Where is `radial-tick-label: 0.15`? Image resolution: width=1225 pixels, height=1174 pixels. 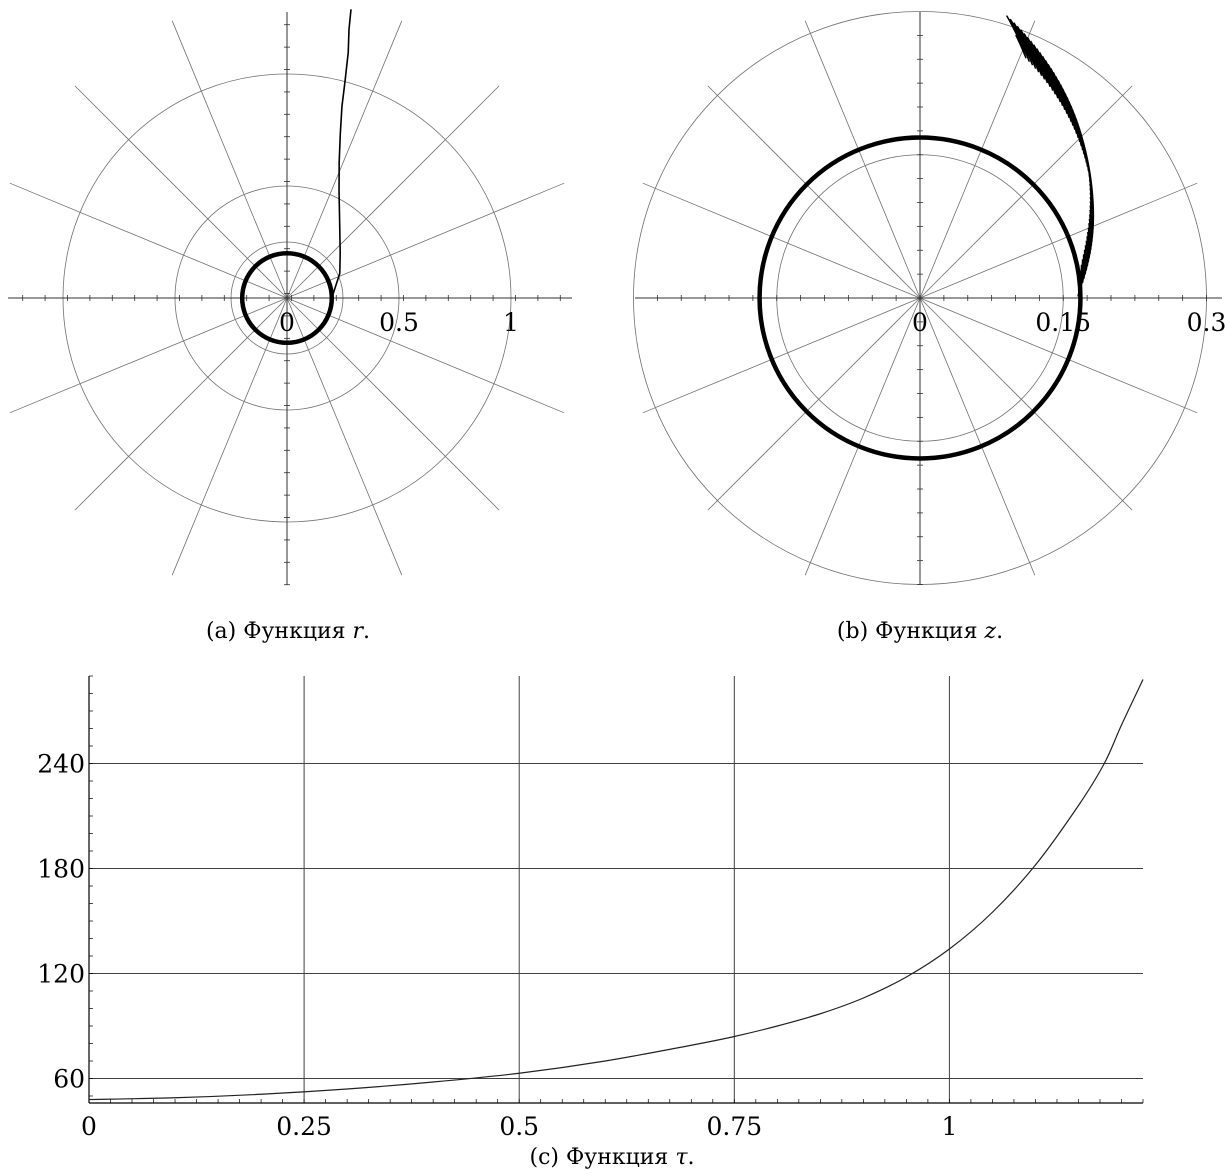 radial-tick-label: 0.15 is located at coordinates (1063, 322).